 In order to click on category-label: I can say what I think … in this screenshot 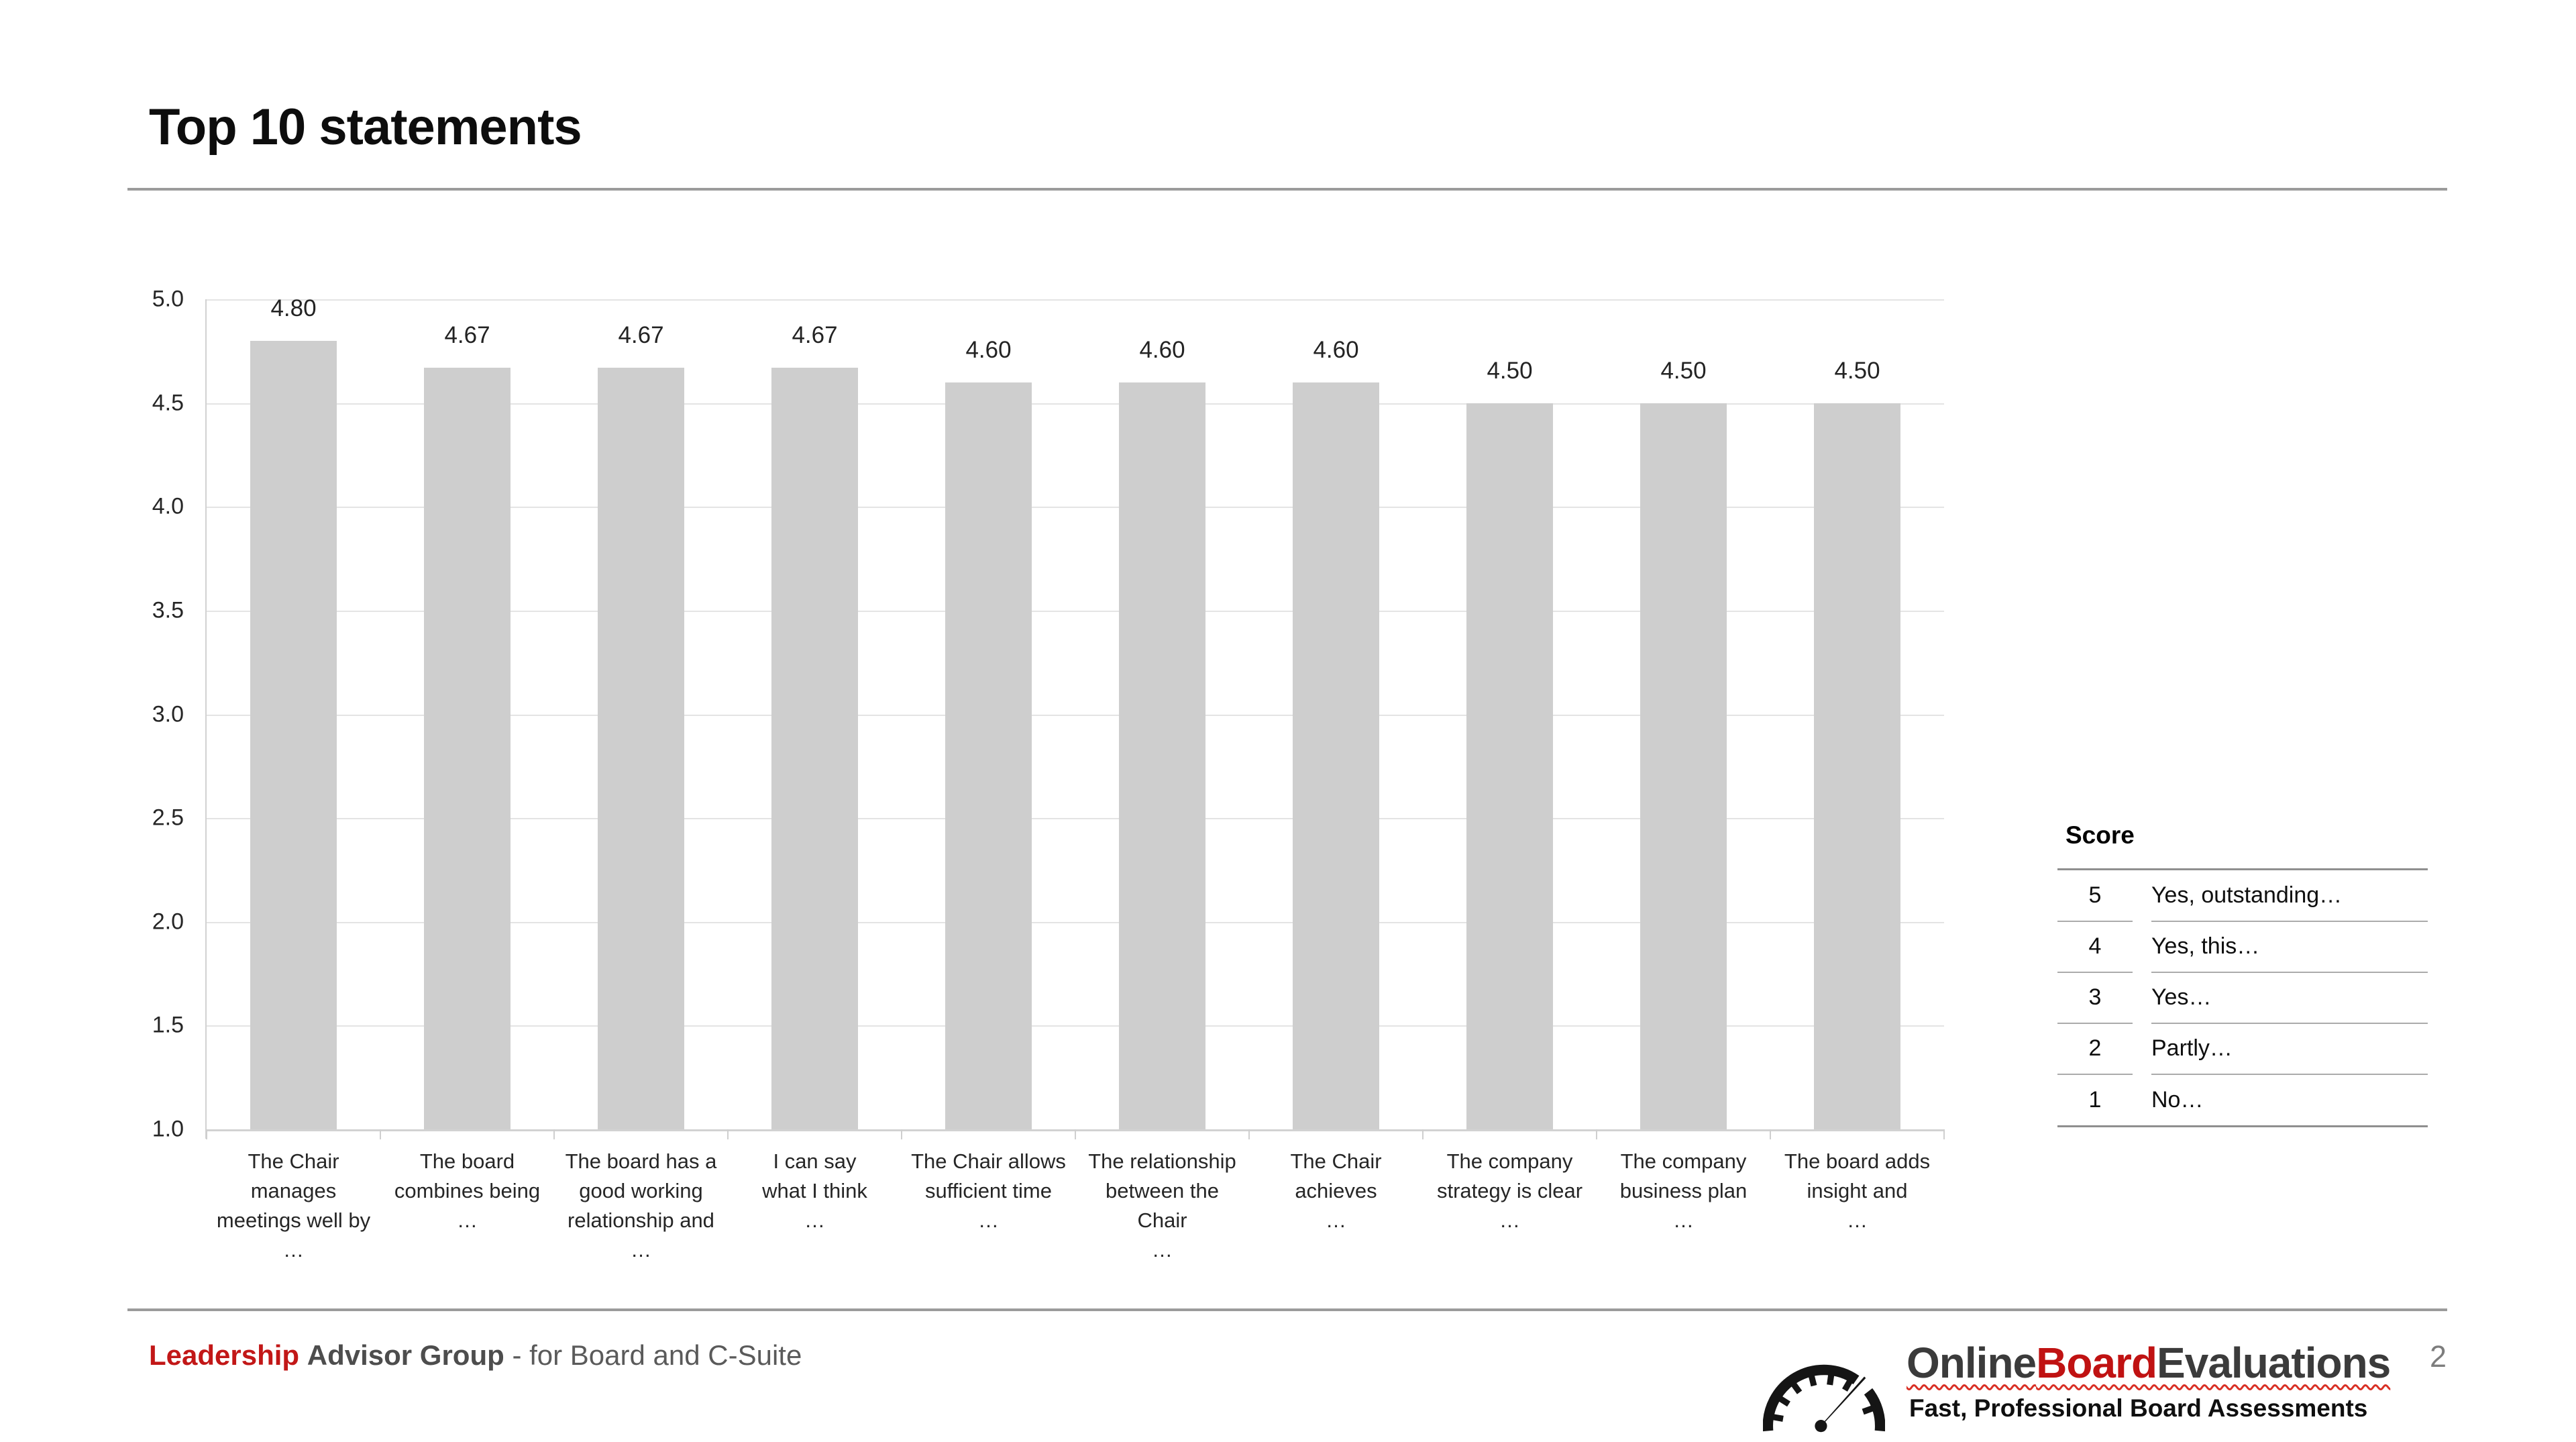, I will do `click(814, 1191)`.